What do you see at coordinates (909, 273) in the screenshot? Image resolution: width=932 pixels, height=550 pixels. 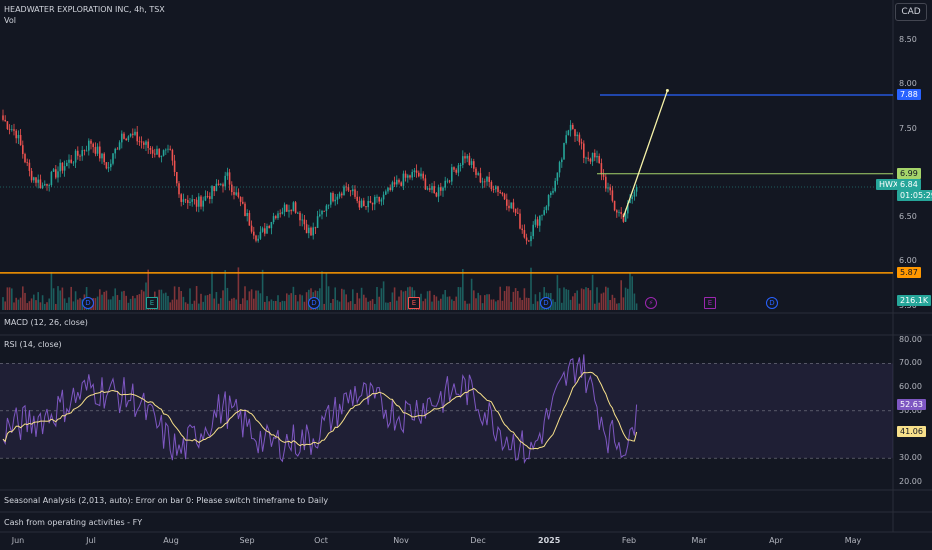 I see `level-orange-price-box: 5.87` at bounding box center [909, 273].